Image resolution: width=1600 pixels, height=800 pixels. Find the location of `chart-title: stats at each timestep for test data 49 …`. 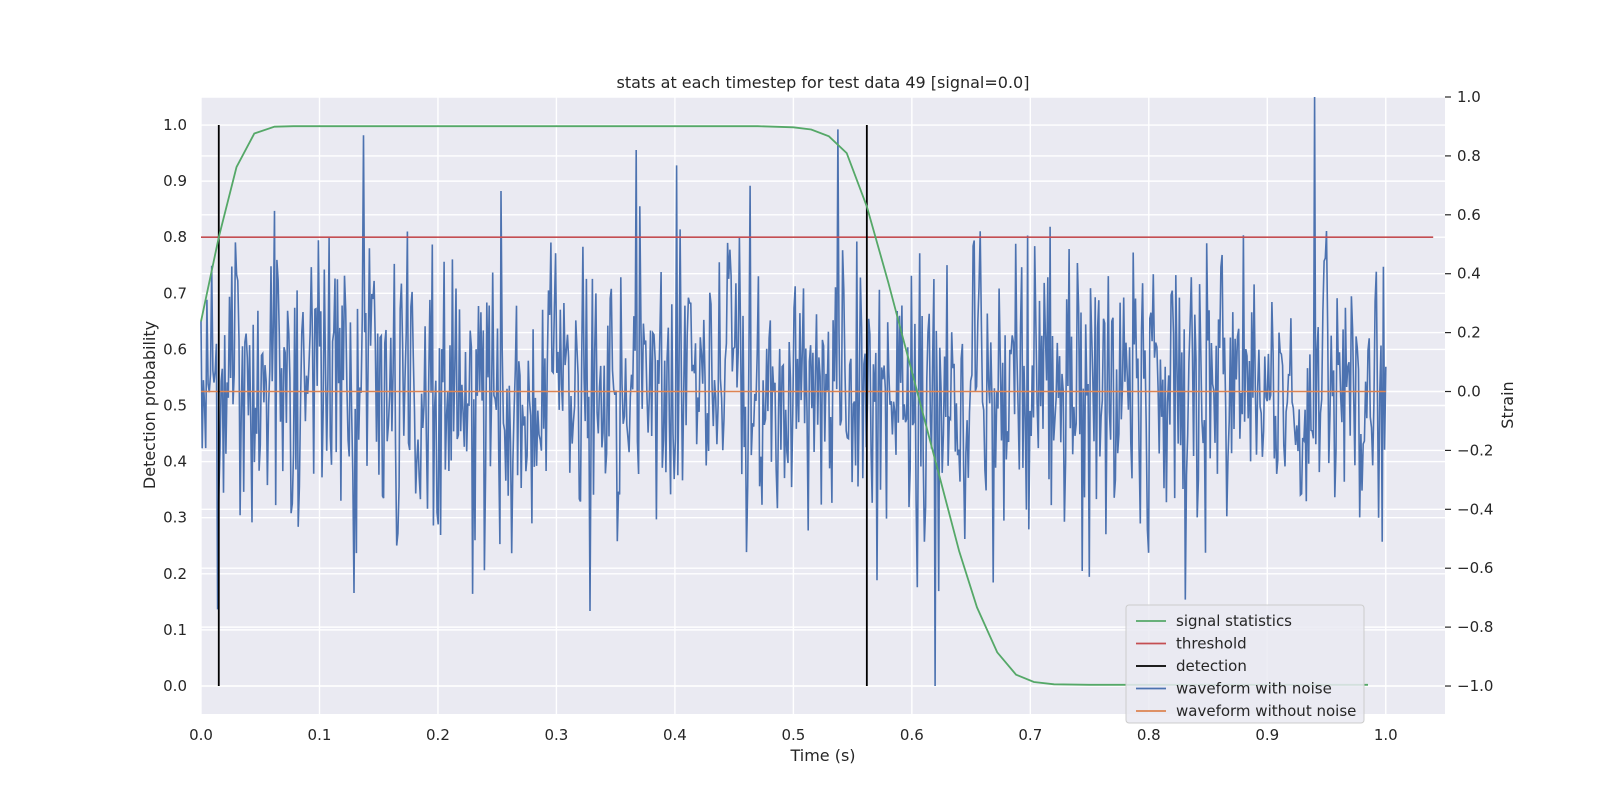

chart-title: stats at each timestep for test data 49 … is located at coordinates (823, 82).